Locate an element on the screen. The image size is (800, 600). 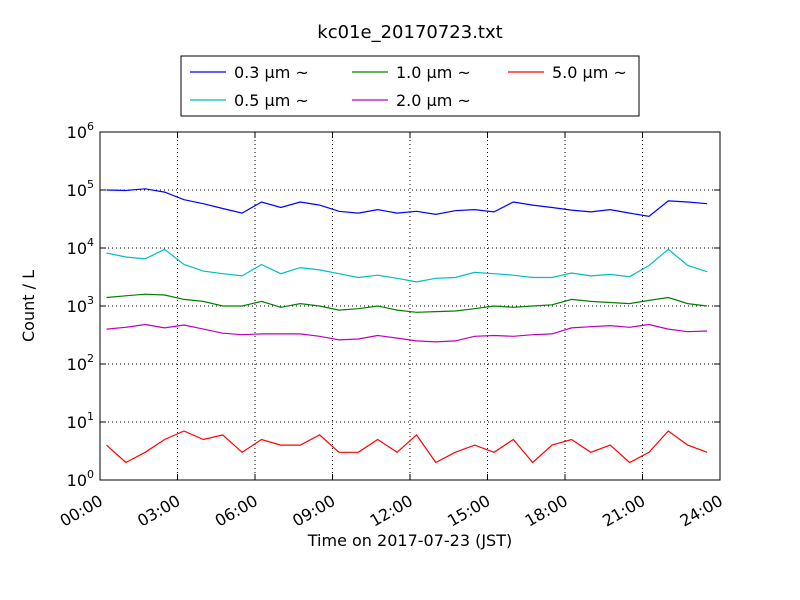
legend-label: 5.0 μm ~ is located at coordinates (589, 72).